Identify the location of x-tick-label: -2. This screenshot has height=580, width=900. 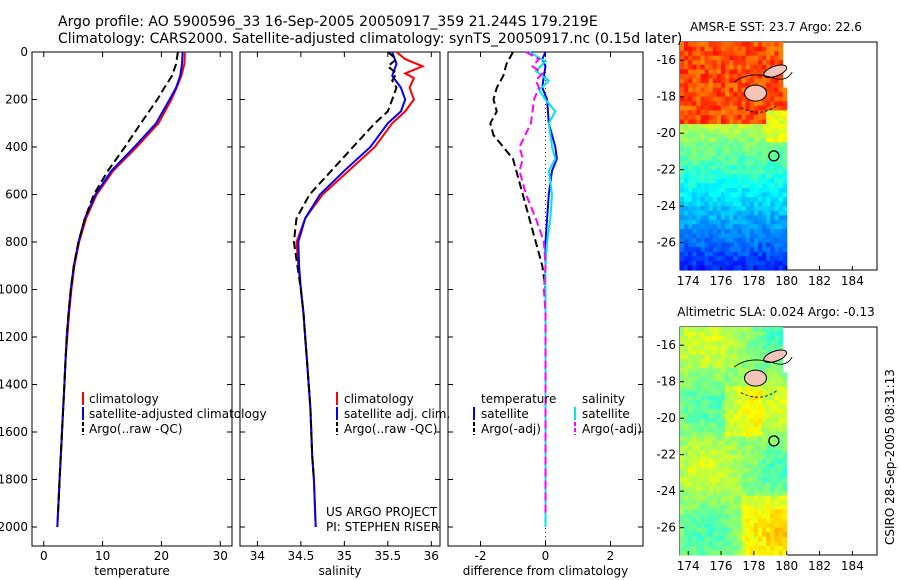
(481, 556).